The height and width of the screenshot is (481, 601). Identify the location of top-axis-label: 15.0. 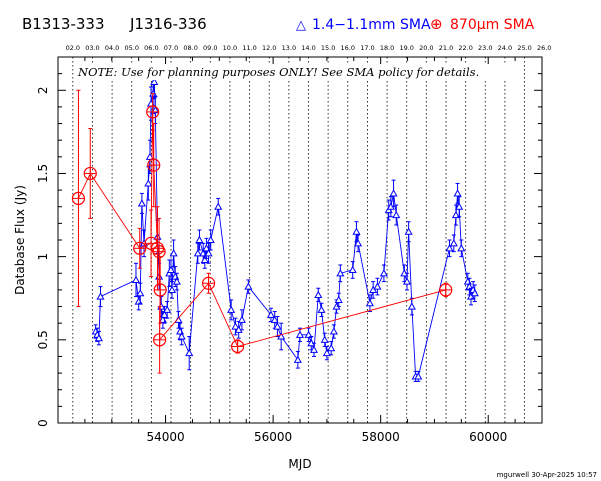
(328, 48).